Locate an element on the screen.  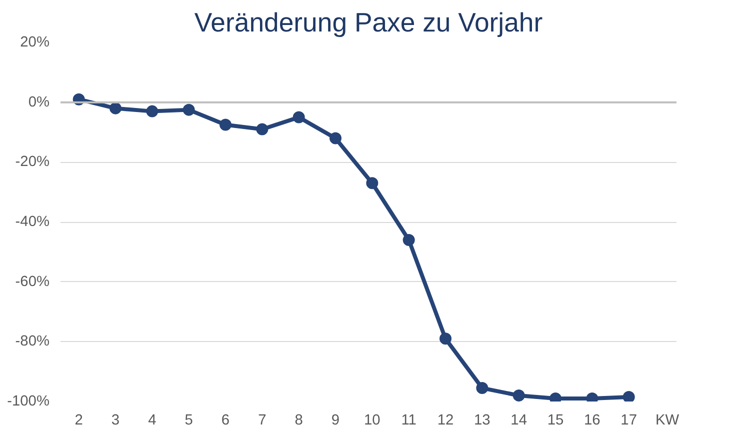
x-tick-label: 15 is located at coordinates (555, 420).